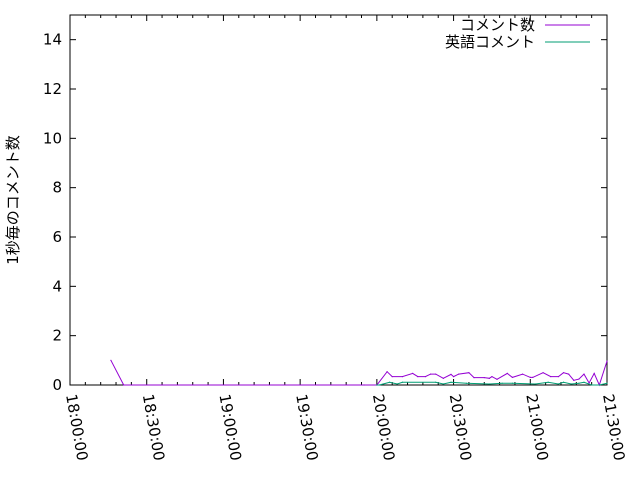  Describe the element at coordinates (306, 427) in the screenshot. I see `x-tick-label: 19:30:00` at that location.